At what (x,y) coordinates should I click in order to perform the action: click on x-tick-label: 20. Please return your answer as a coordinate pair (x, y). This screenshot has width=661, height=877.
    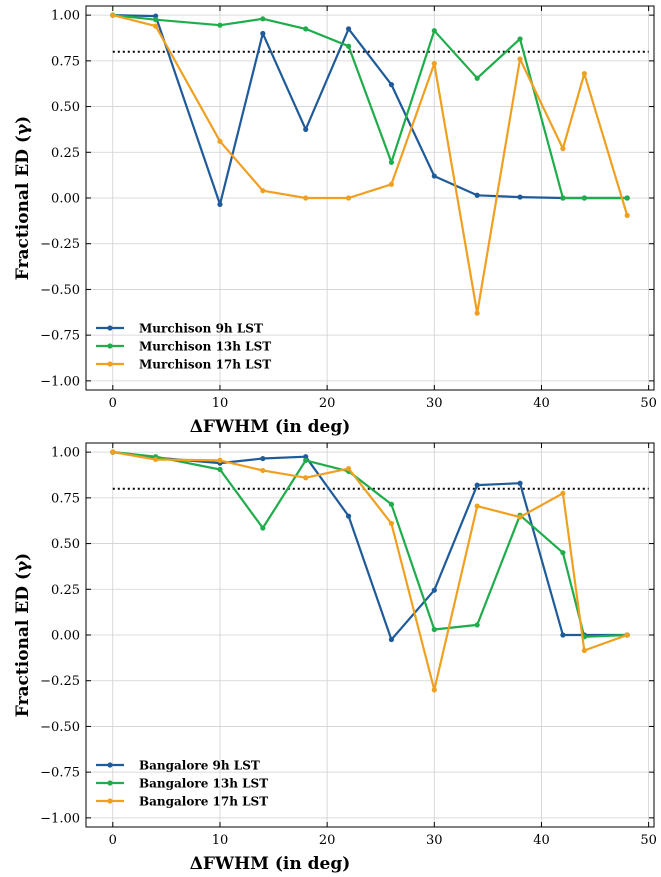
    Looking at the image, I should click on (327, 403).